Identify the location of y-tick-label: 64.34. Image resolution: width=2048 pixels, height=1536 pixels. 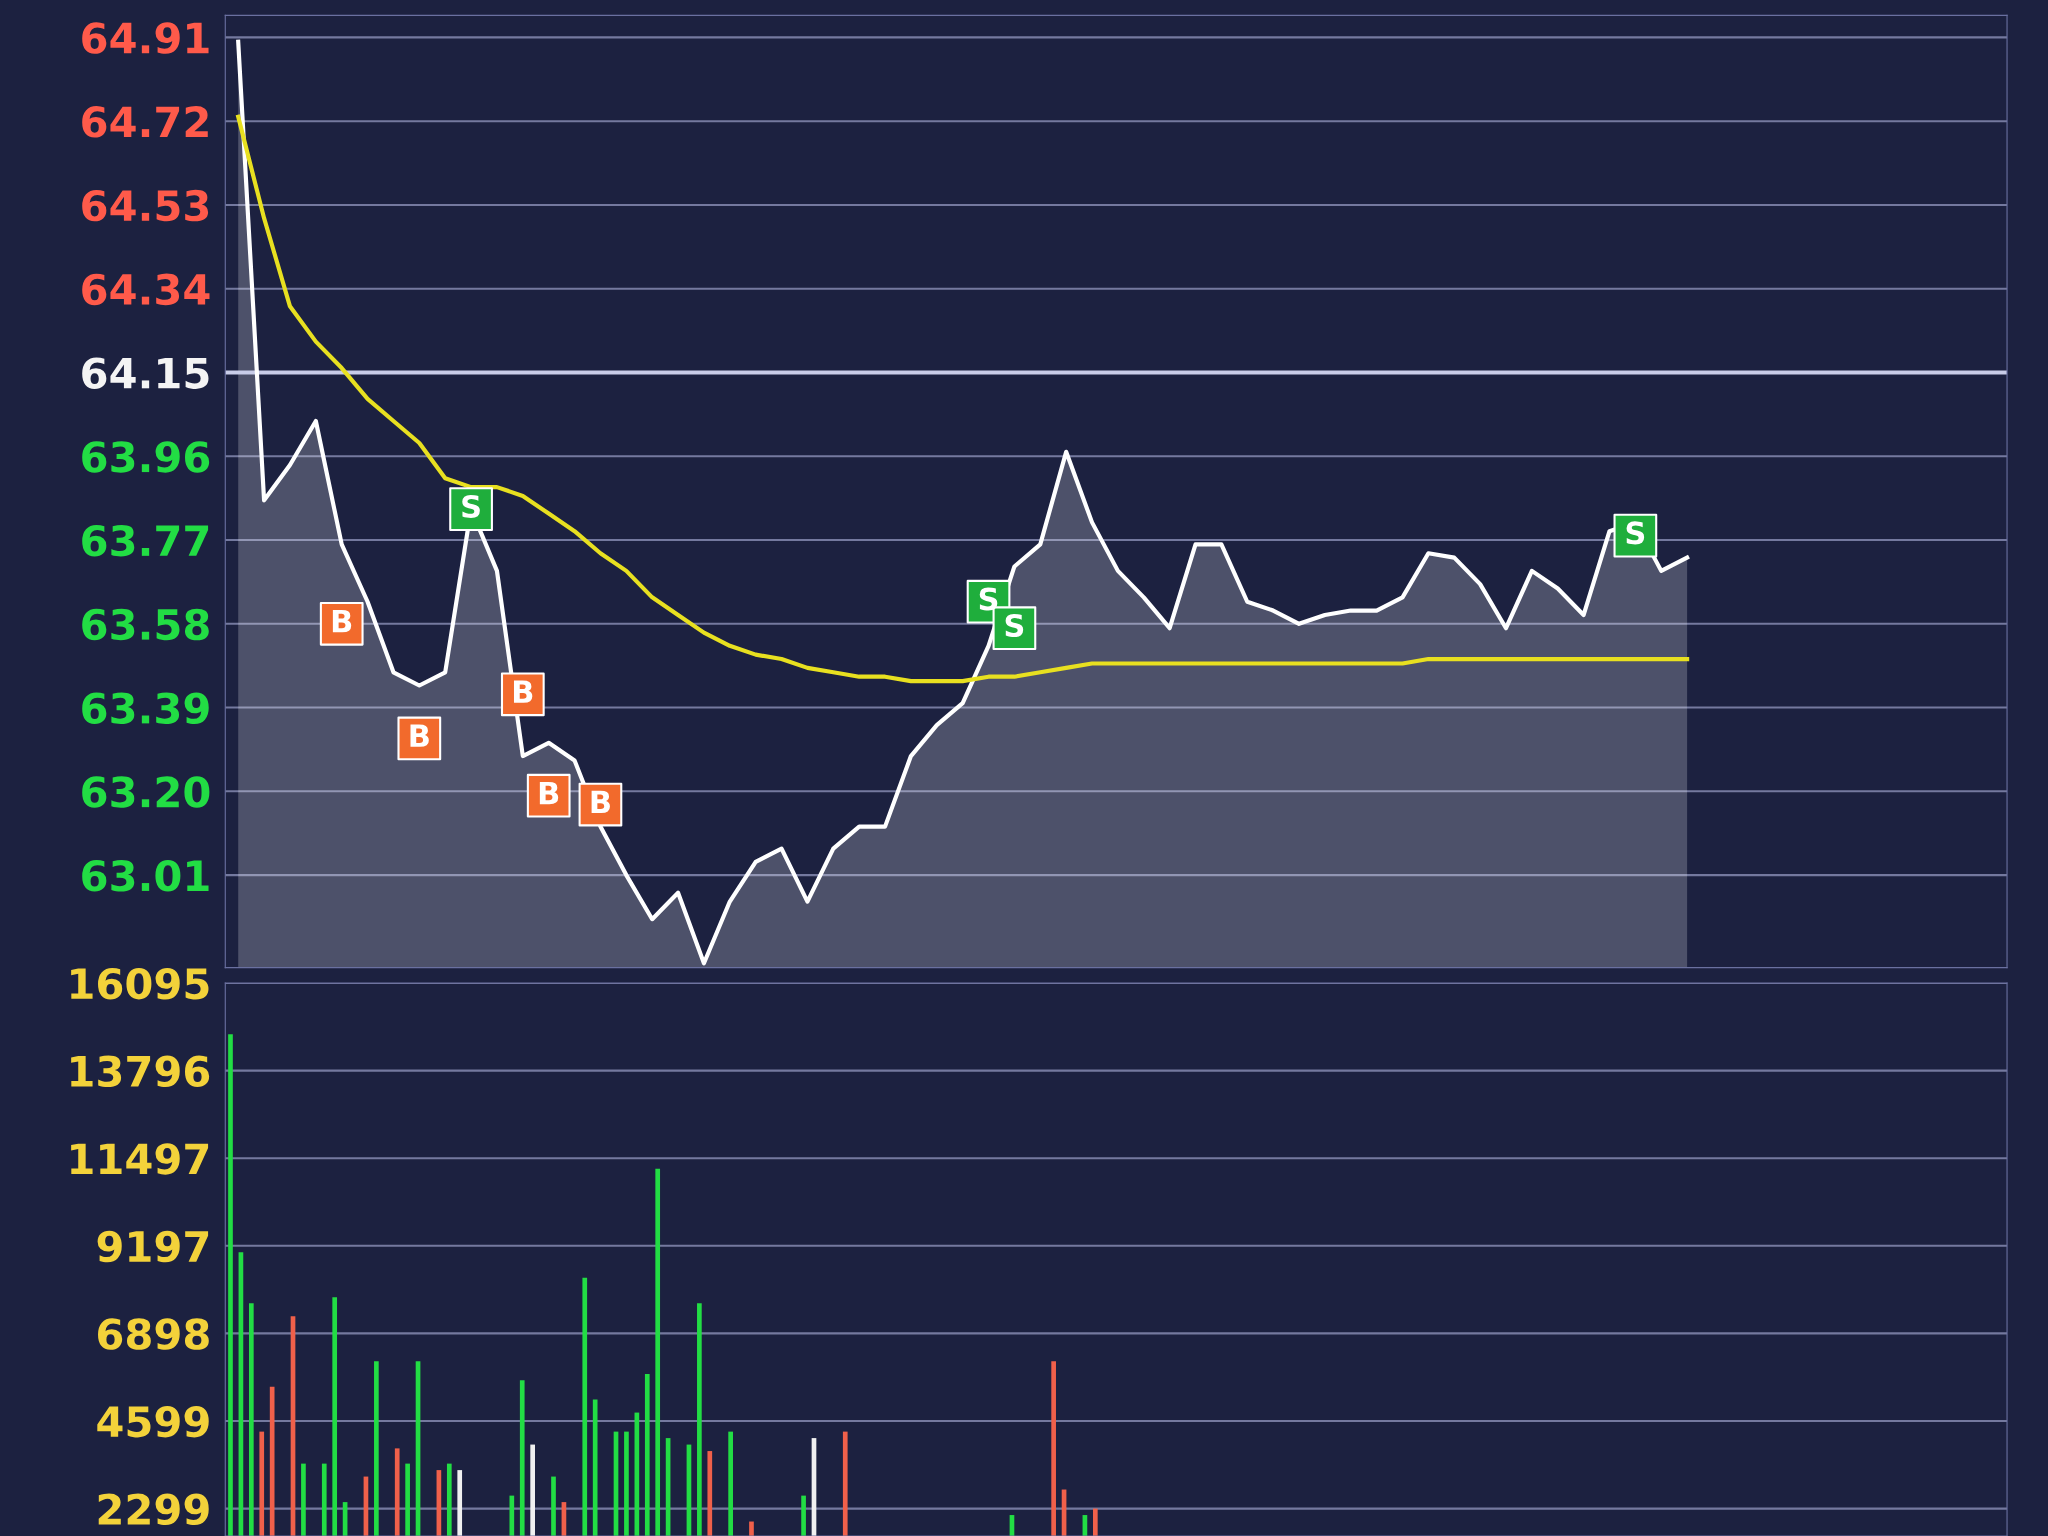
(146, 289).